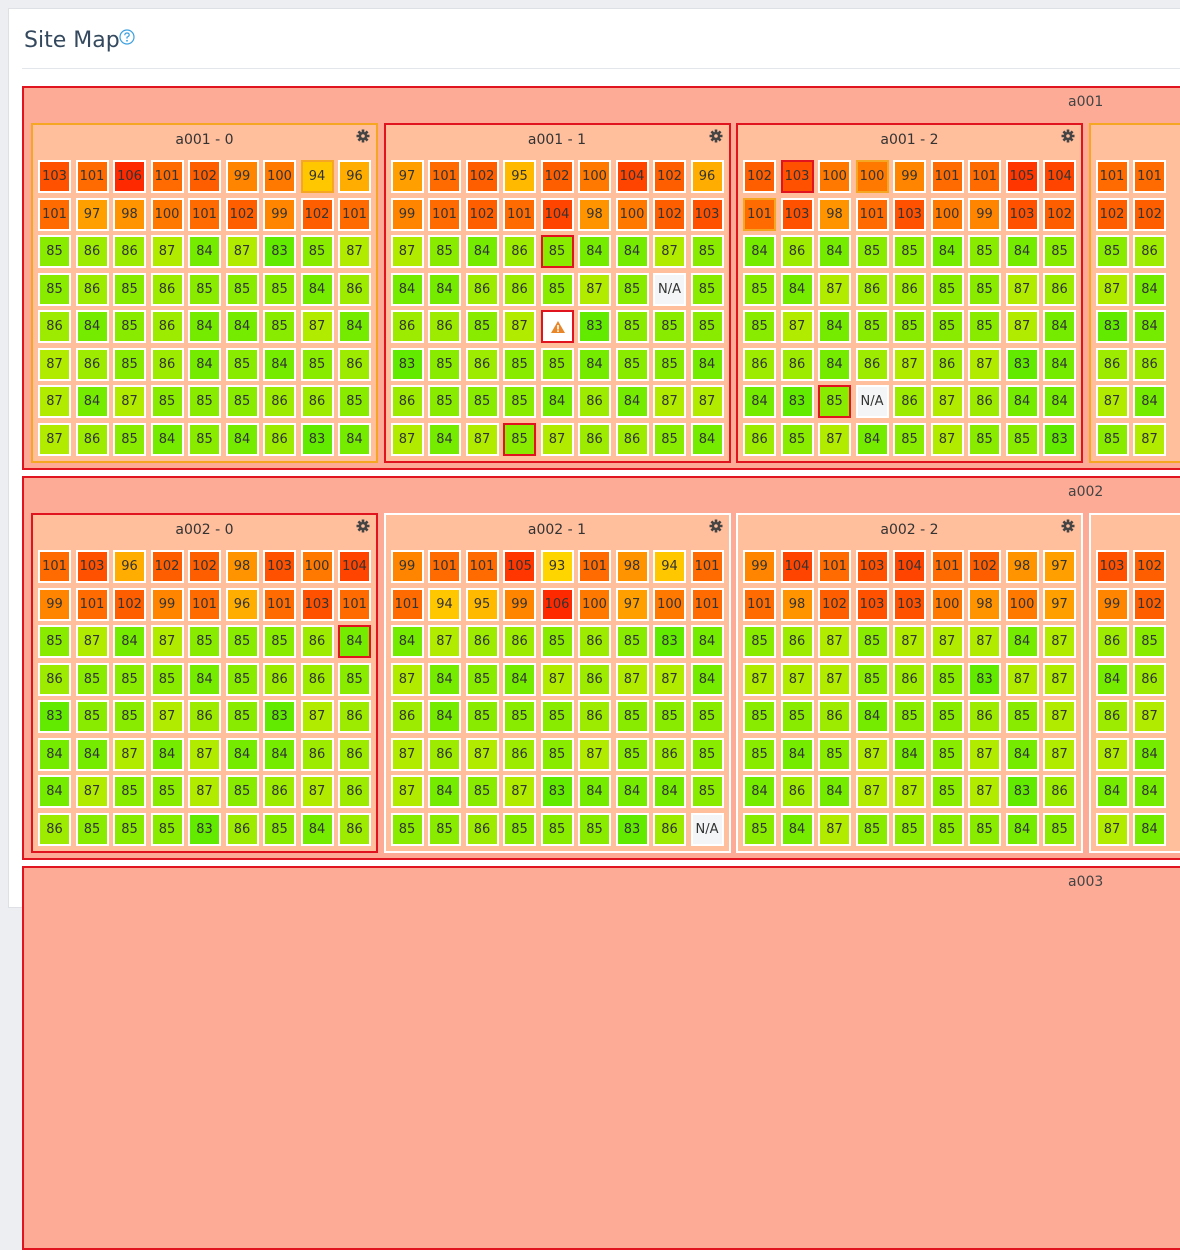  Describe the element at coordinates (557, 566) in the screenshot. I see `cell: 93` at that location.